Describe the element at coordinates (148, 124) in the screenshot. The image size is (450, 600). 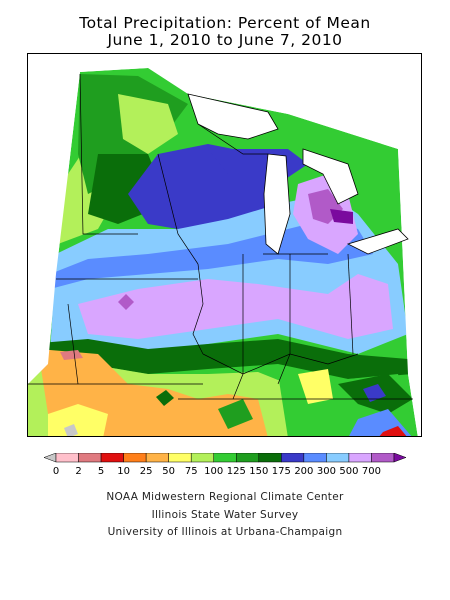
I see `region-lime-north` at that location.